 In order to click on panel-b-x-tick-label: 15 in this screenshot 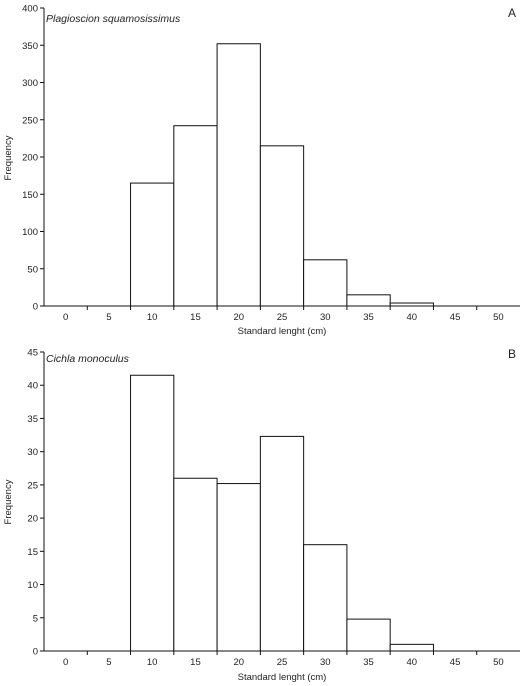, I will do `click(195, 662)`.